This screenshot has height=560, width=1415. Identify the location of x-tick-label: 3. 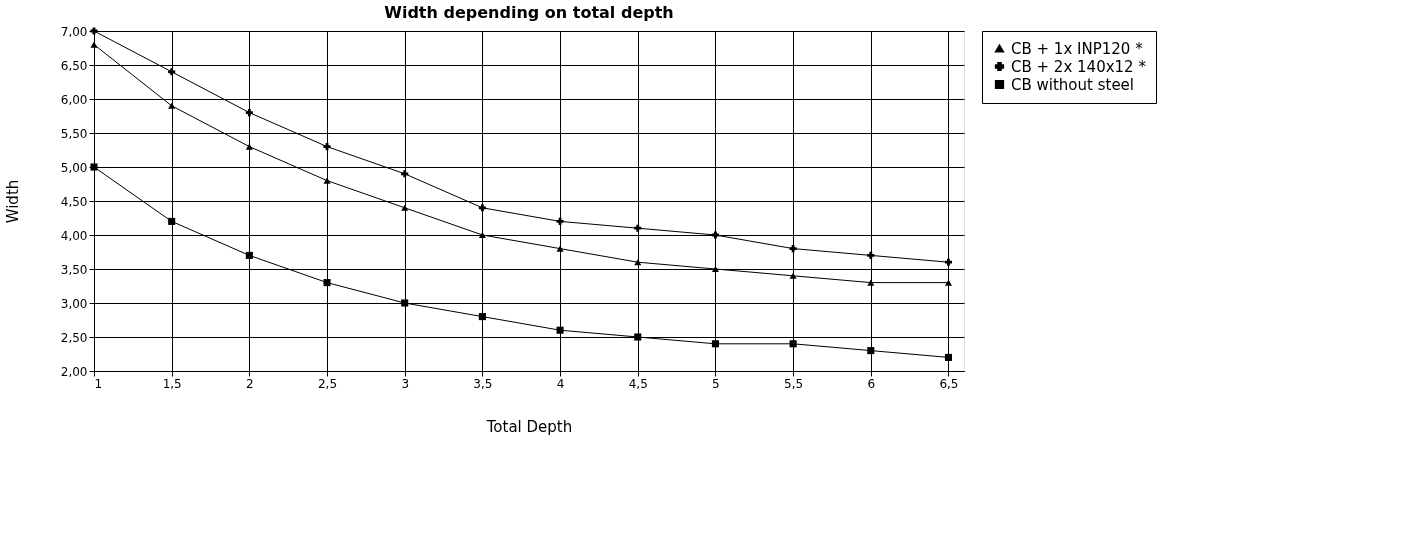
(405, 383).